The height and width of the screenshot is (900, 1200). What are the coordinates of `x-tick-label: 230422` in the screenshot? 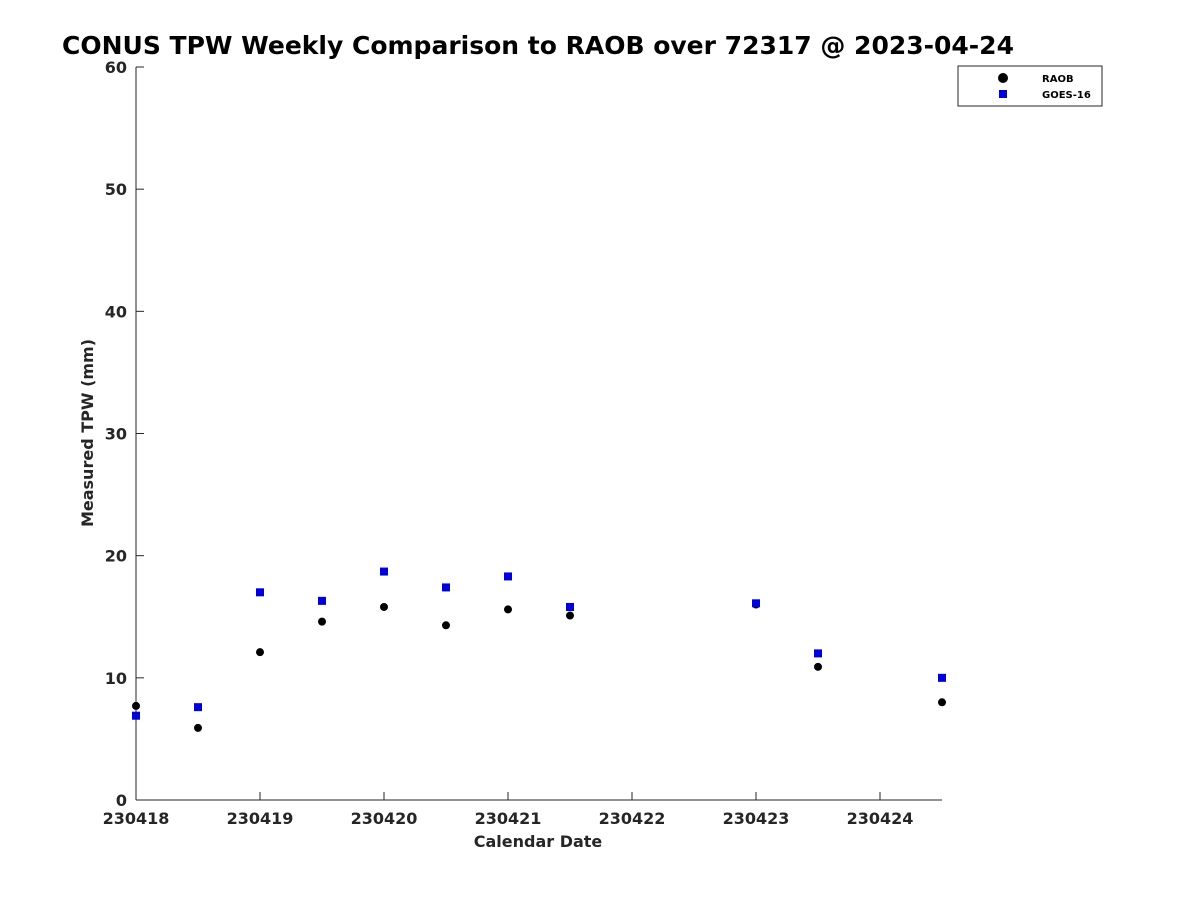 It's located at (632, 818).